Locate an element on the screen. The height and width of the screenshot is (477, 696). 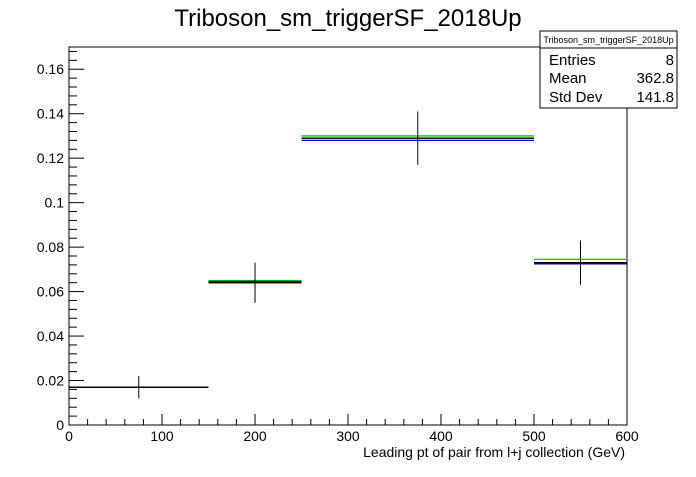
stats-box-frame is located at coordinates (608, 69).